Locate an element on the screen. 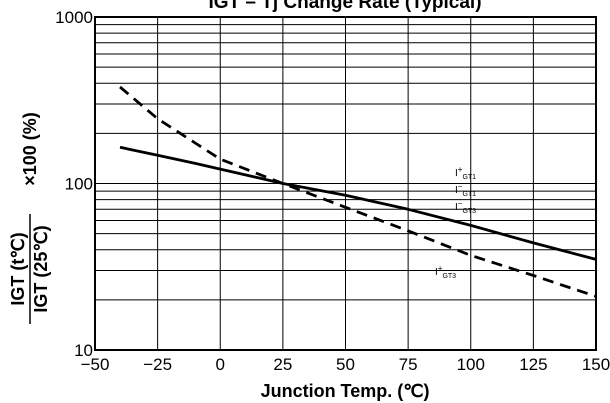 The height and width of the screenshot is (403, 610). curve-label: I+GT1 is located at coordinates (465, 173).